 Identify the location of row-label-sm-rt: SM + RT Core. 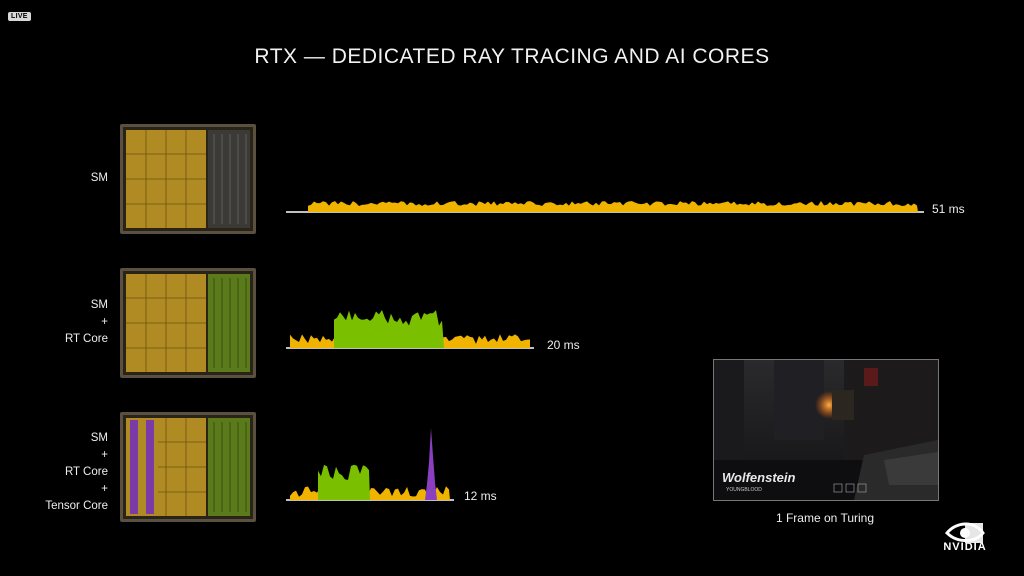
(58, 322).